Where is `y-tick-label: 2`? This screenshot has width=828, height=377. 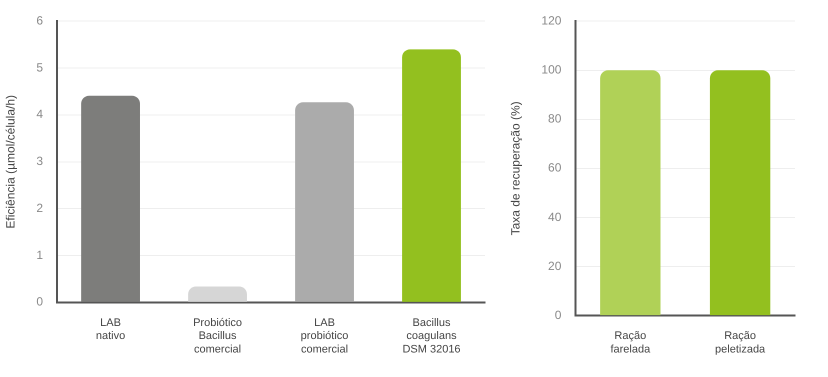 y-tick-label: 2 is located at coordinates (40, 207).